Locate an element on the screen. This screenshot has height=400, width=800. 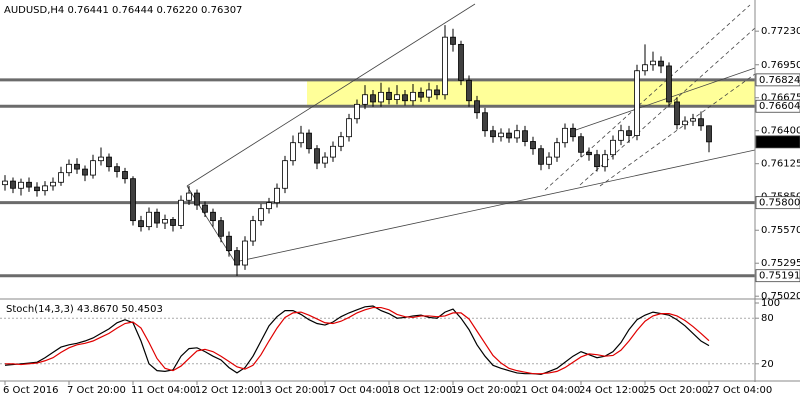
x-tick-label: 18 Oct 12:00 is located at coordinates (419, 390).